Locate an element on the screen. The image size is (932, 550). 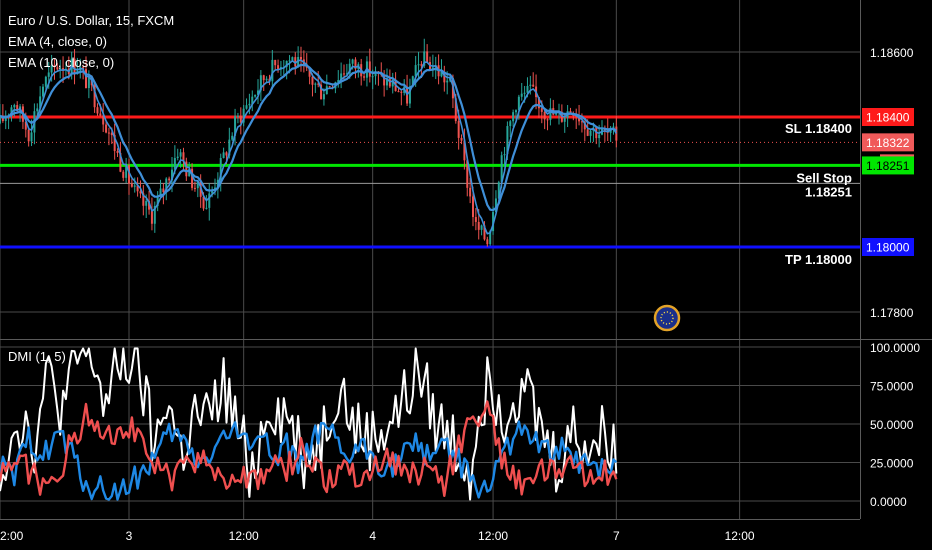
sell-stop-price-tag: 1.18251 is located at coordinates (888, 165).